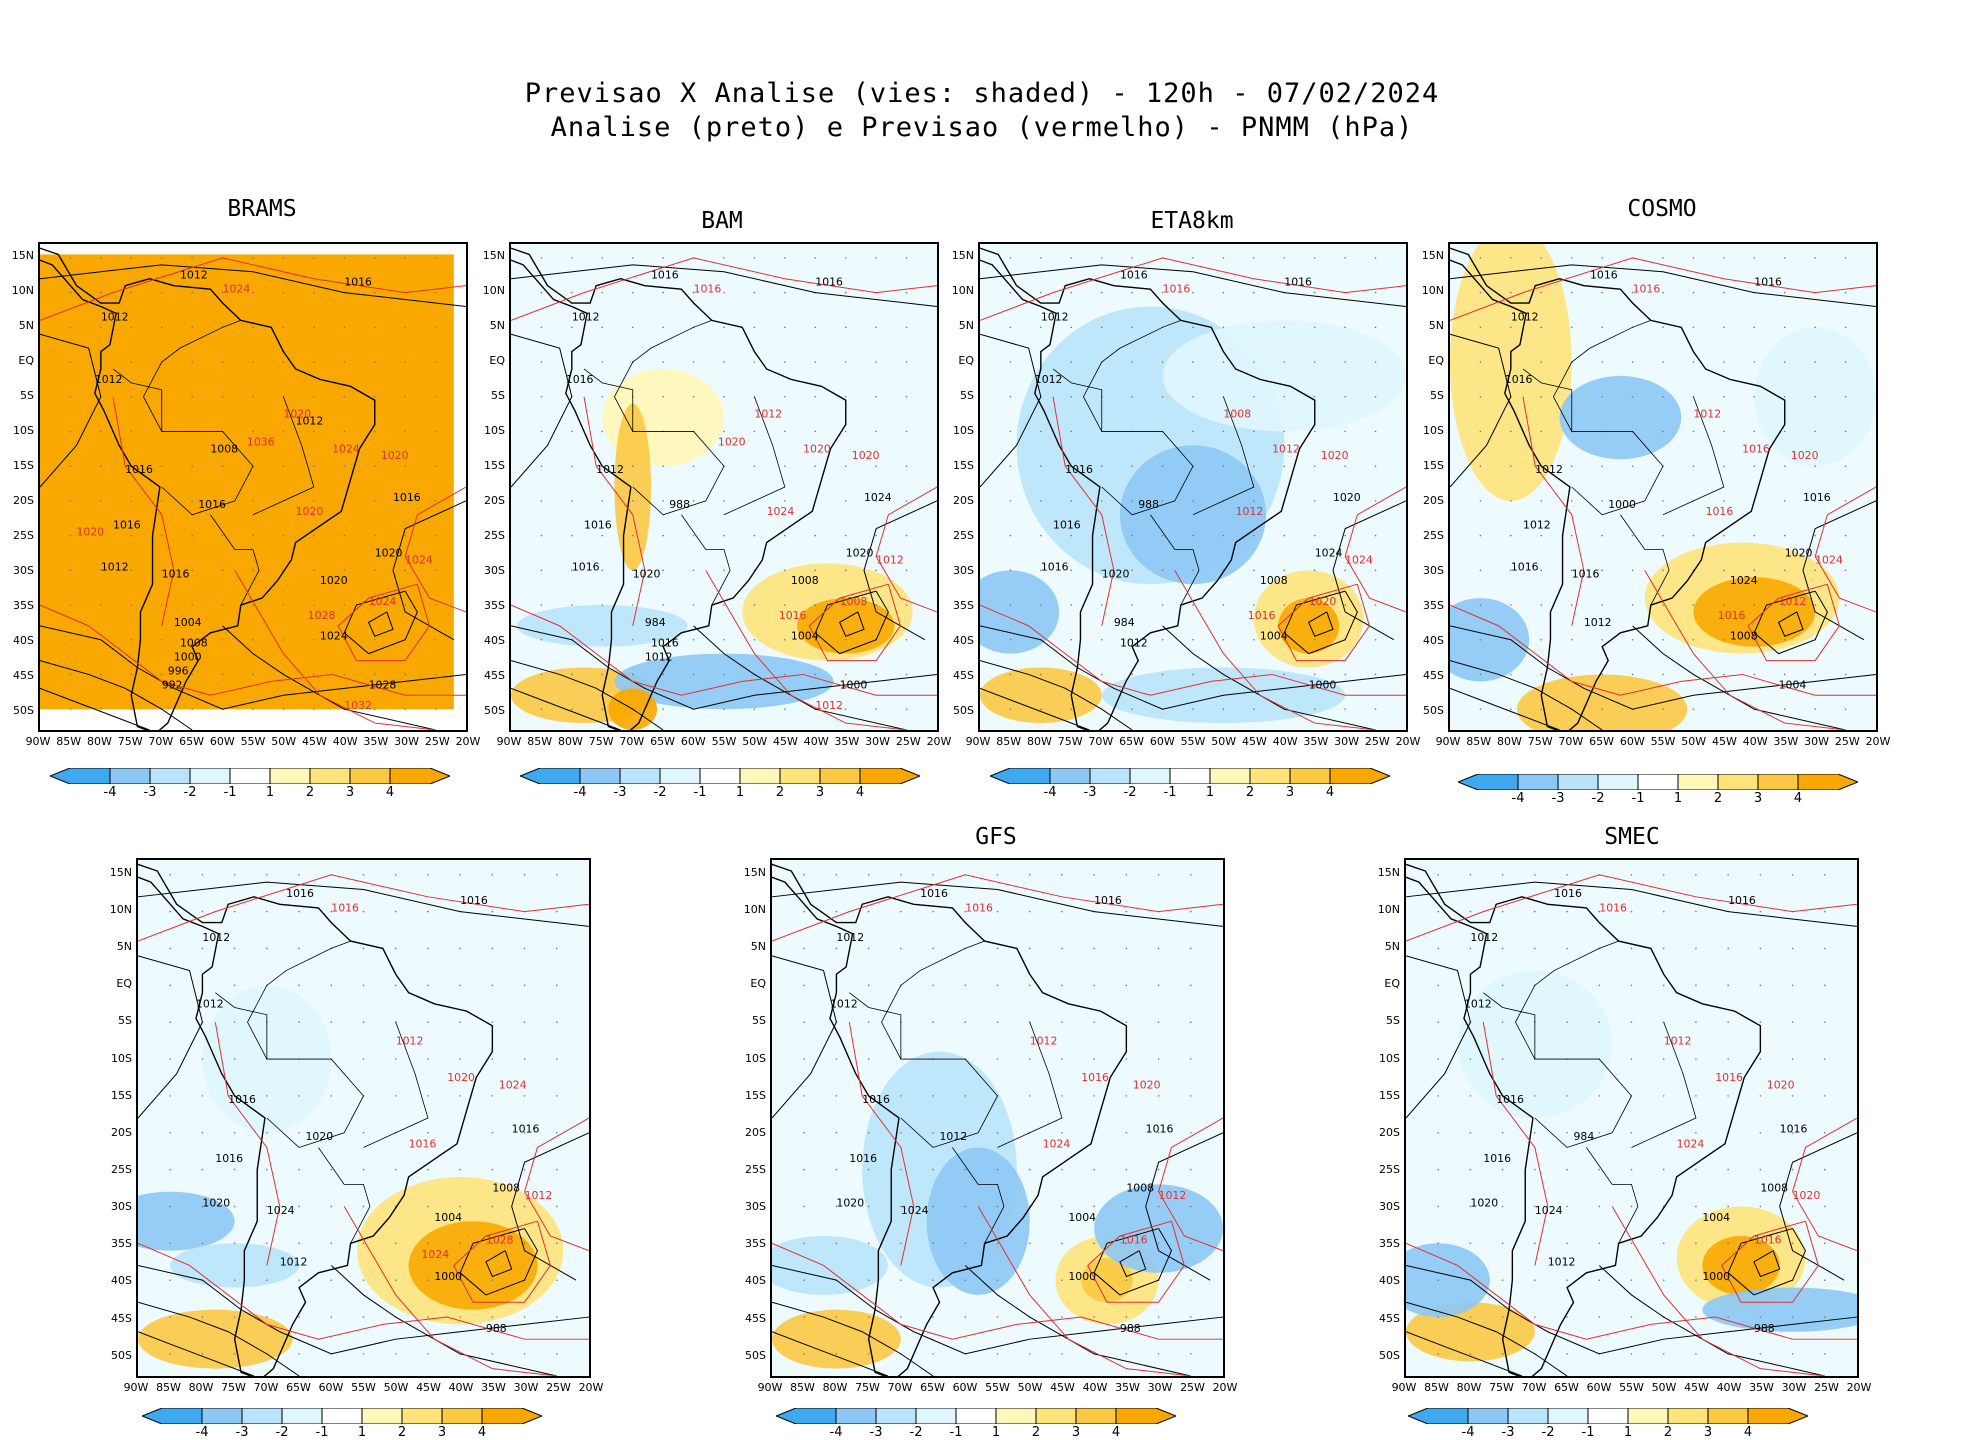  What do you see at coordinates (829, 705) in the screenshot?
I see `forecast-isobar-label: 1012` at bounding box center [829, 705].